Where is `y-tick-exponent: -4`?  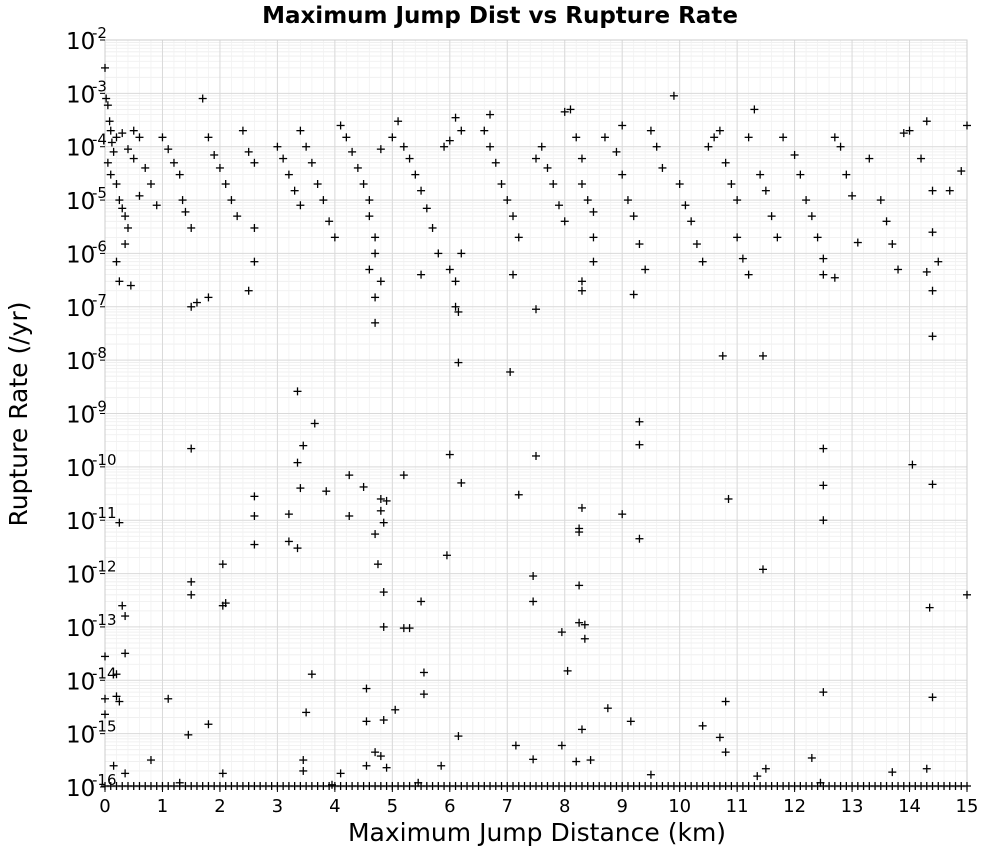
y-tick-exponent: -4 is located at coordinates (99, 140).